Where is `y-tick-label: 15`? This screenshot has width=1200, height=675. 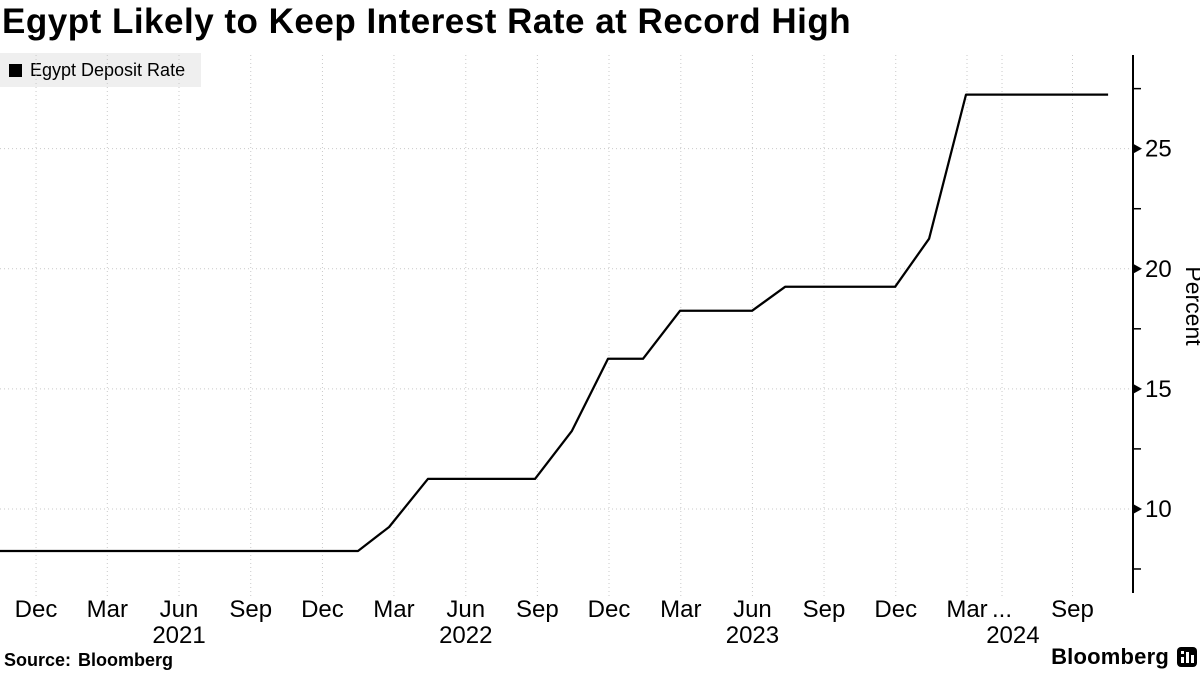 y-tick-label: 15 is located at coordinates (1158, 389).